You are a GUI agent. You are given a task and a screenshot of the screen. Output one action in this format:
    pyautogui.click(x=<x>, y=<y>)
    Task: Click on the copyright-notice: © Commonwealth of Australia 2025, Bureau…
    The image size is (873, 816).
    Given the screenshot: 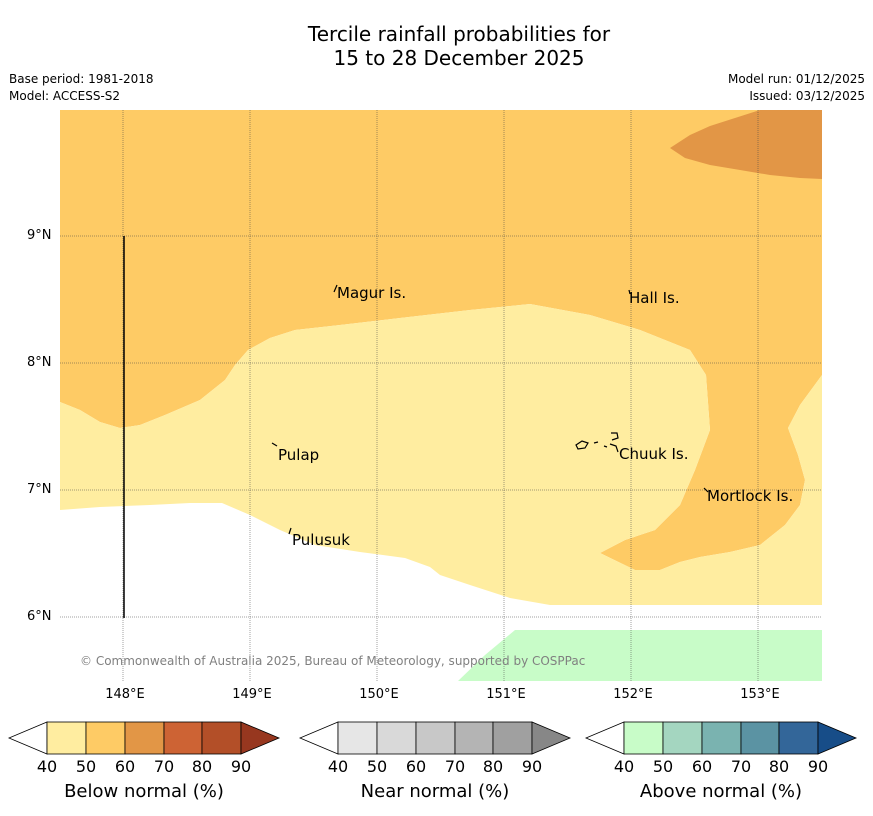 What is the action you would take?
    pyautogui.click(x=333, y=661)
    